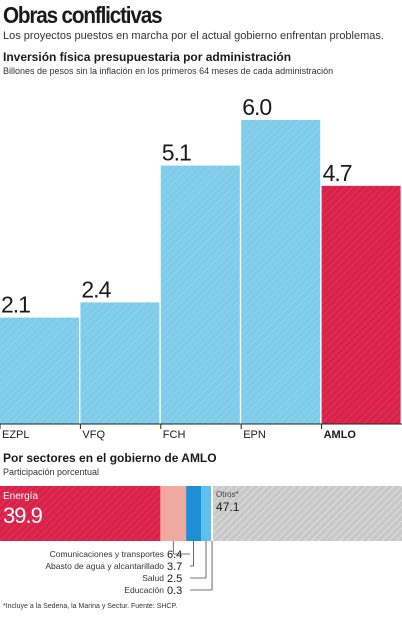 Image resolution: width=402 pixels, height=620 pixels. I want to click on bar-value-label-fch: 5.1, so click(176, 153).